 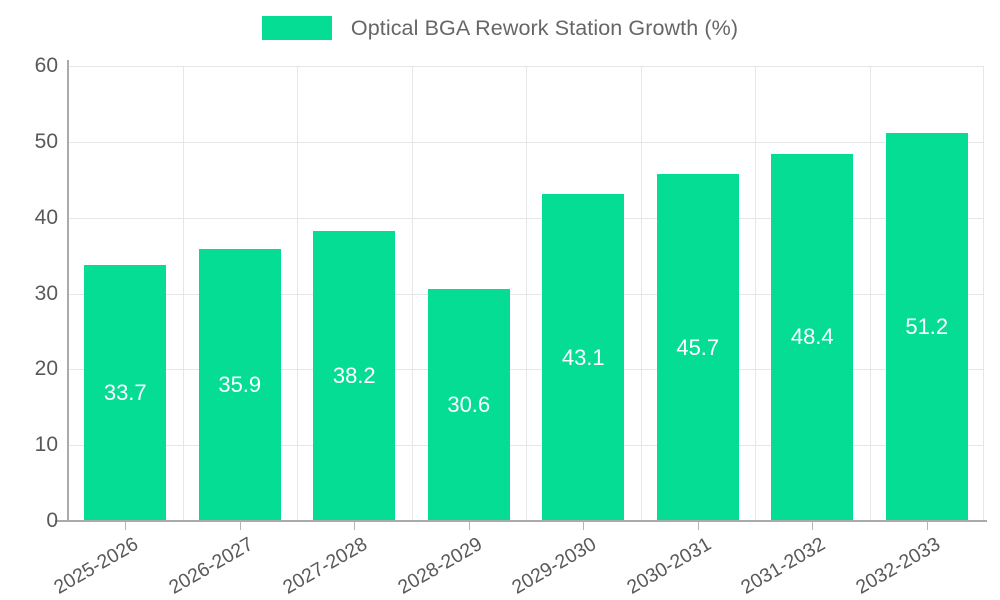 What do you see at coordinates (46, 369) in the screenshot?
I see `y-axis-tick-label: 20` at bounding box center [46, 369].